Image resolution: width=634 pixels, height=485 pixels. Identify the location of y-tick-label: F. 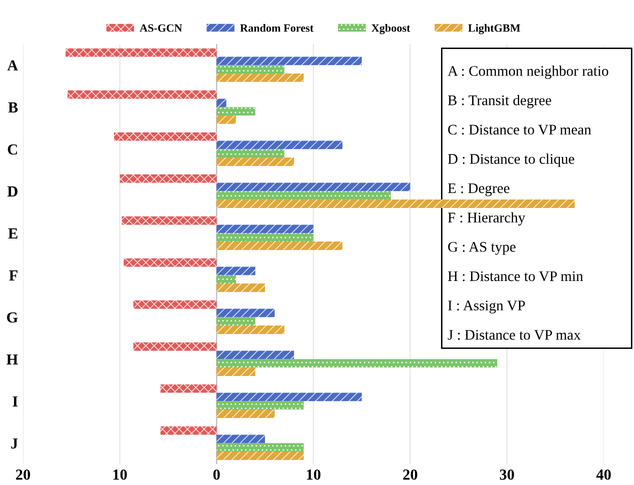
(13, 275).